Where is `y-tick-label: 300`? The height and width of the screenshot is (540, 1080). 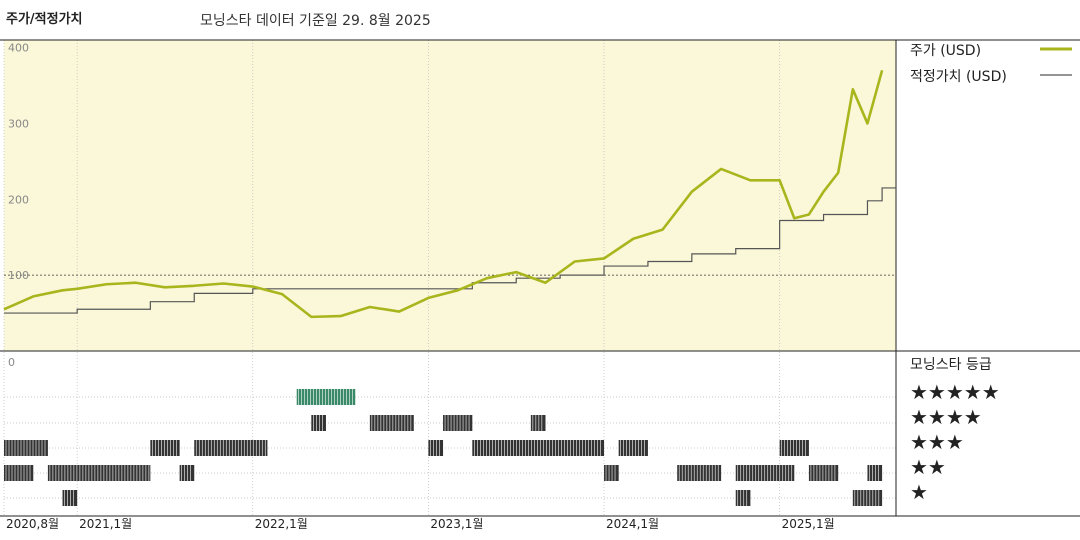
y-tick-label: 300 is located at coordinates (18, 123).